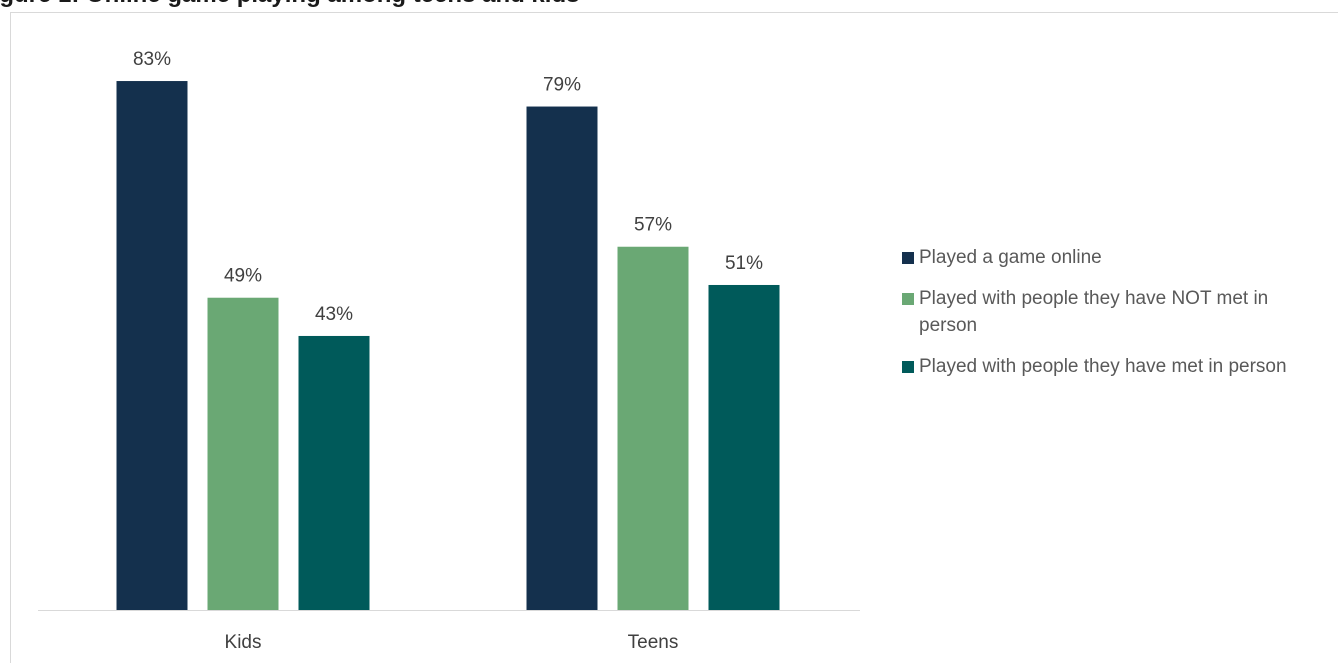  I want to click on data-label: 57%, so click(653, 225).